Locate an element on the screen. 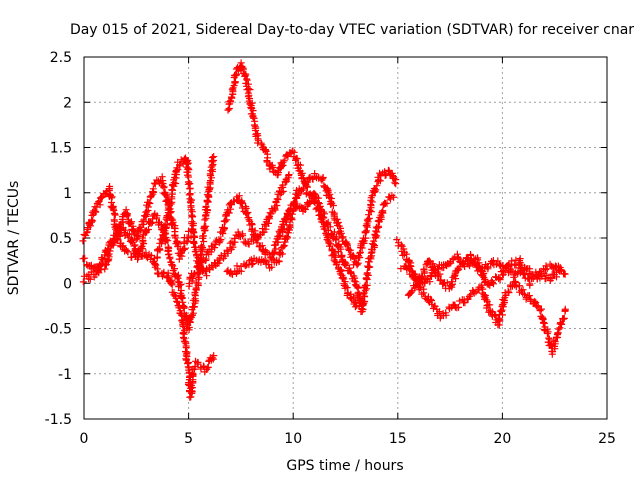  series-sat-k is located at coordinates (481, 269).